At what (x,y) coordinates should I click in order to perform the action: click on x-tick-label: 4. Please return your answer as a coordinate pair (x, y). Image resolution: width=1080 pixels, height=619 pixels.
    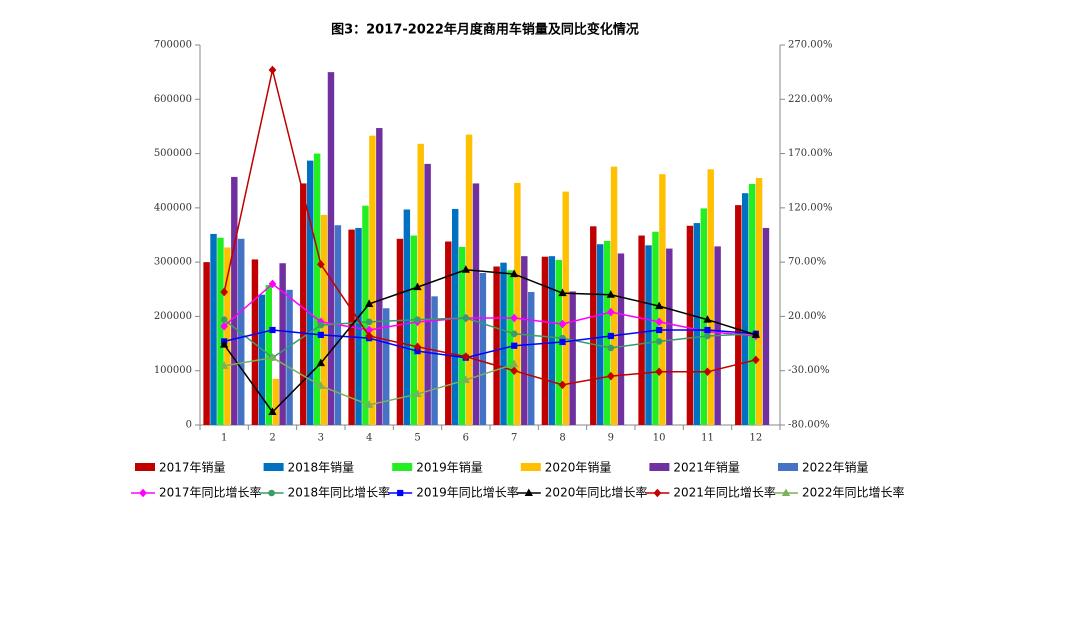
    Looking at the image, I should click on (369, 438).